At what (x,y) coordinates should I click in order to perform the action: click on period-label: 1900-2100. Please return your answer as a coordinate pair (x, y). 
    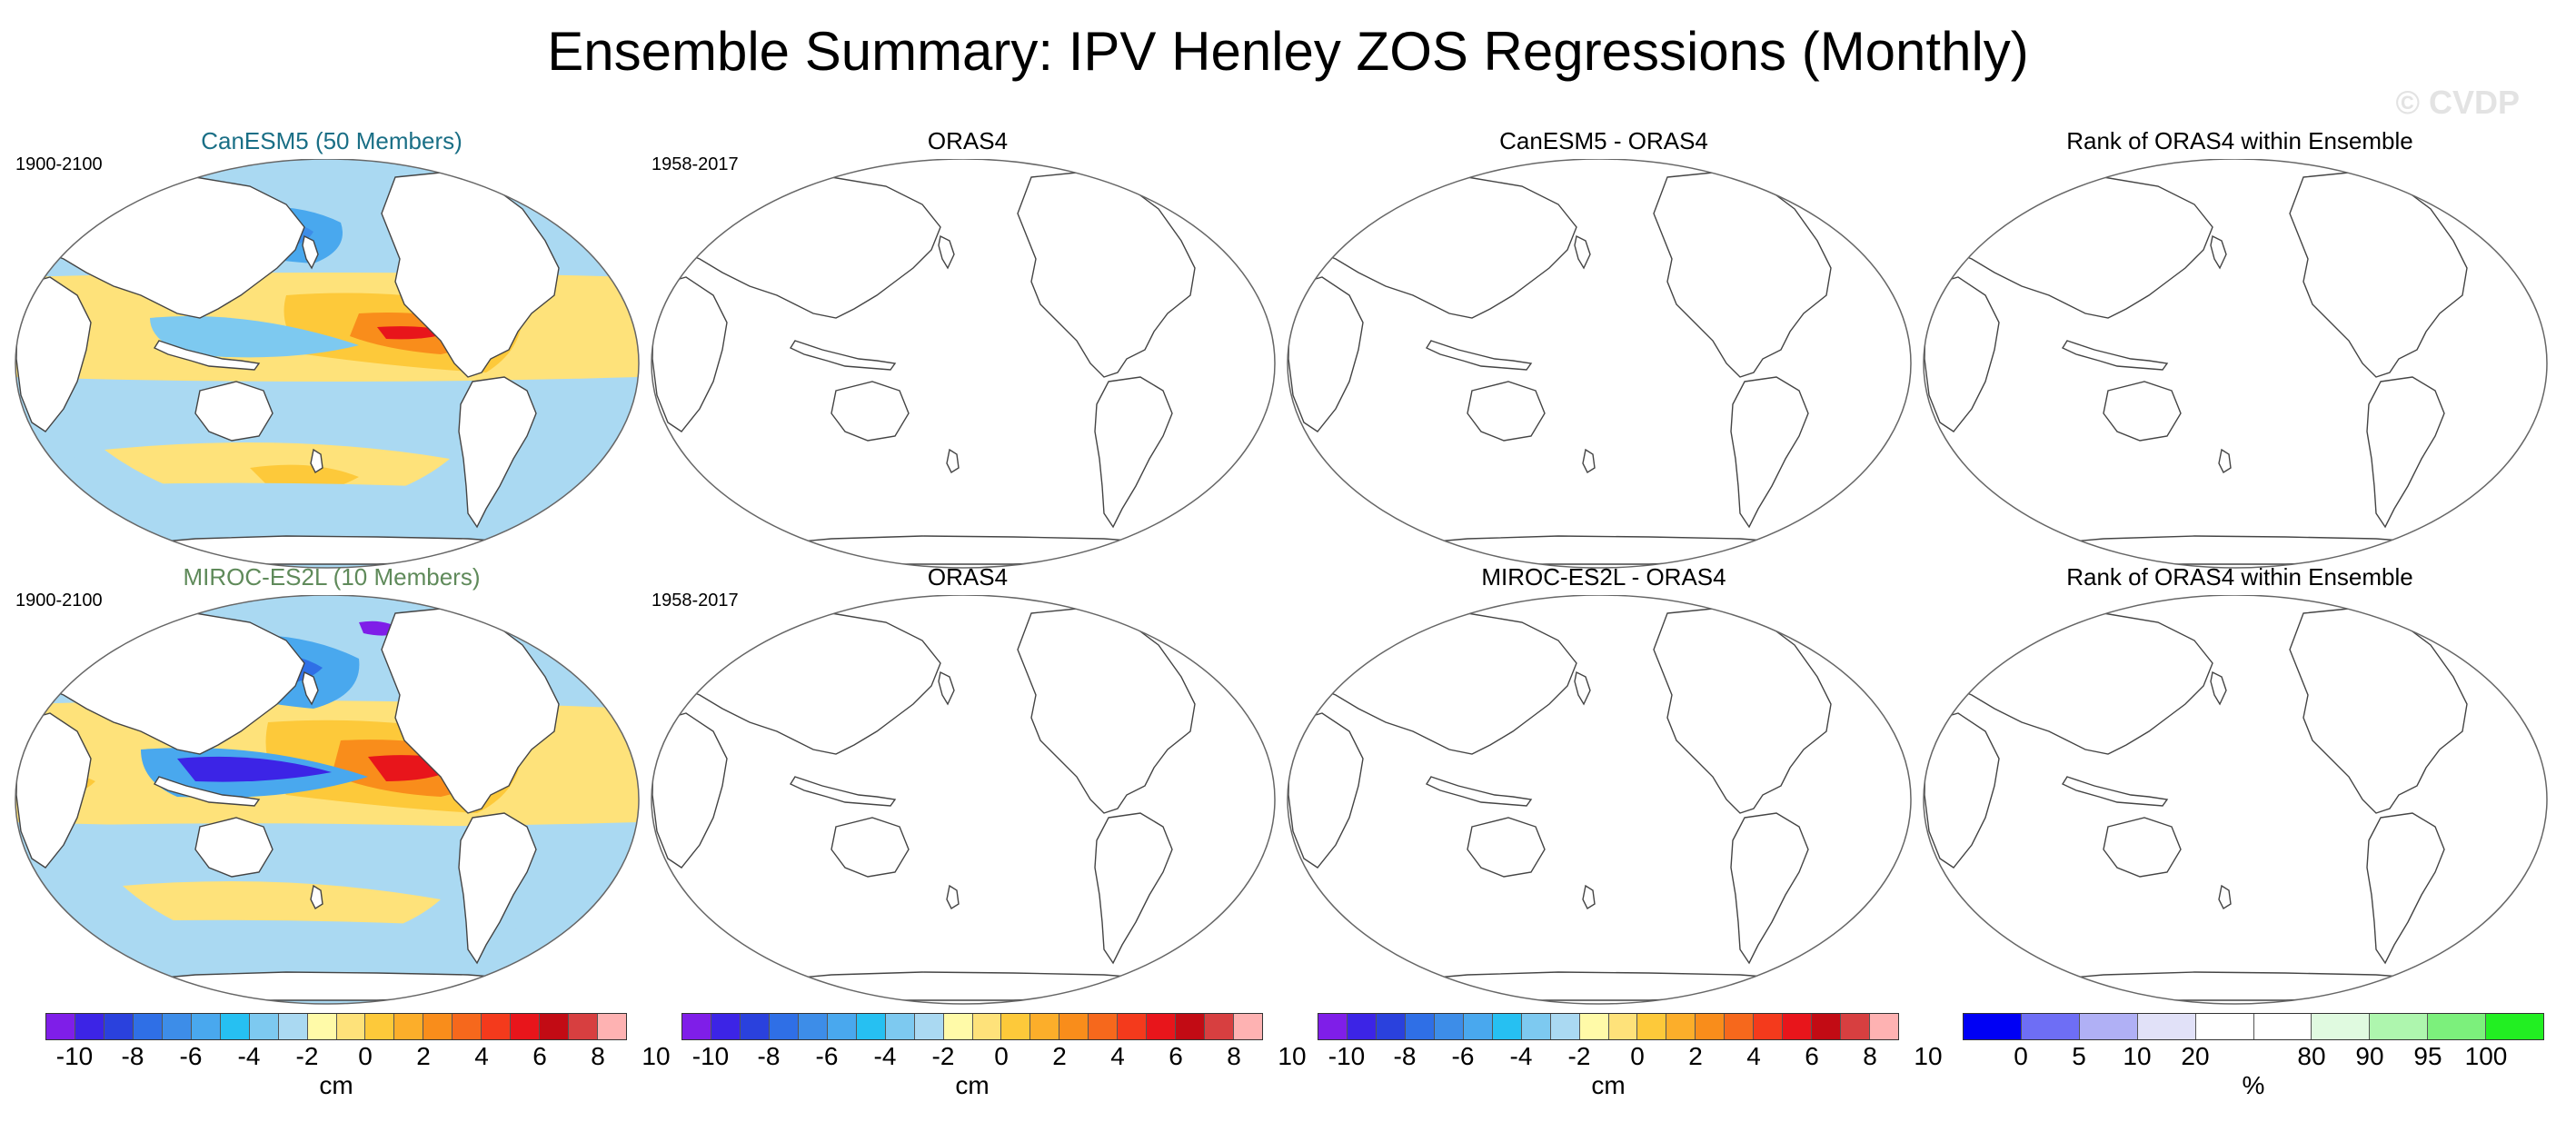
    Looking at the image, I should click on (59, 164).